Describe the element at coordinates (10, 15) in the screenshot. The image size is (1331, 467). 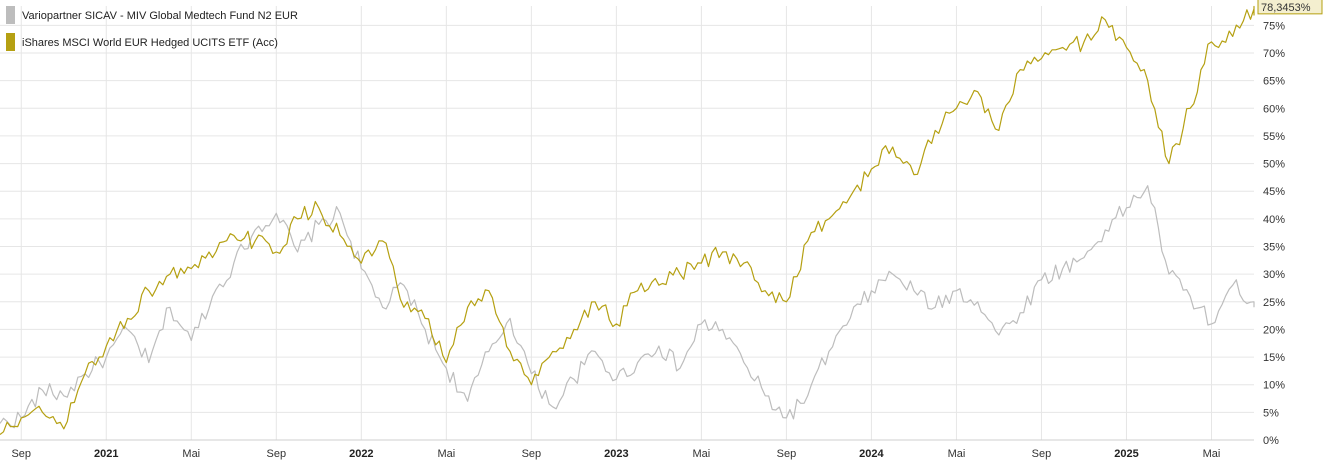
I see `legend-swatch-fund` at that location.